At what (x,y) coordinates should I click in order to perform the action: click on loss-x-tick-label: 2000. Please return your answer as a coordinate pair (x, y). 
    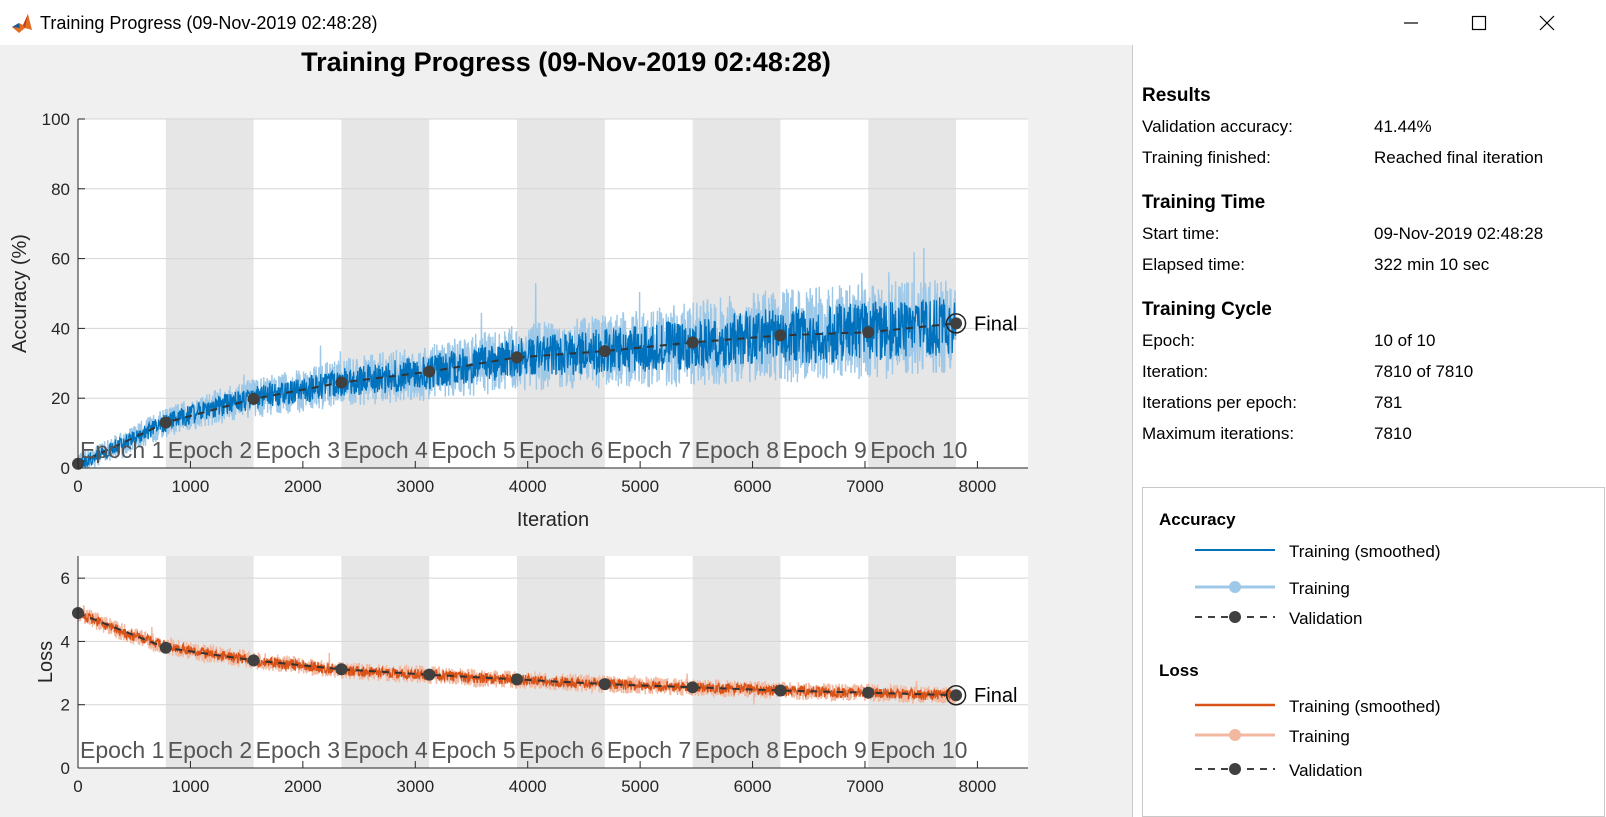
    Looking at the image, I should click on (303, 786).